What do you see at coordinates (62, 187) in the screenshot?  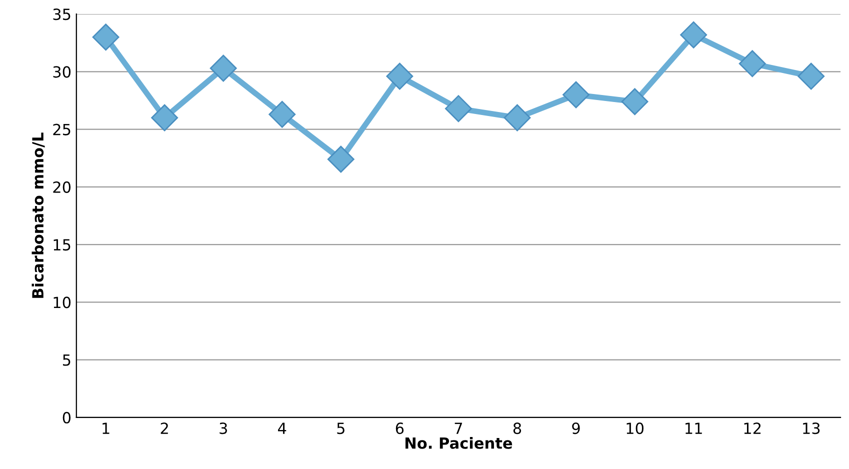 I see `y-tick-label: 20` at bounding box center [62, 187].